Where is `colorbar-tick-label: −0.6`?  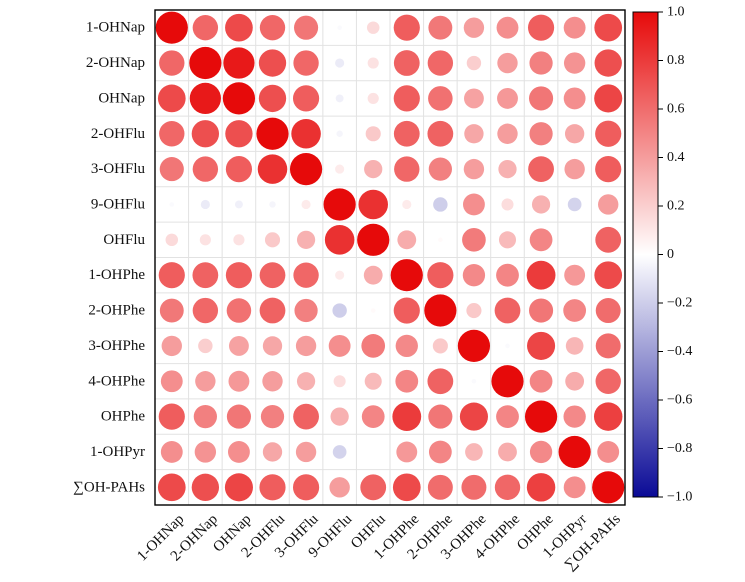
colorbar-tick-label: −0.6 is located at coordinates (679, 400).